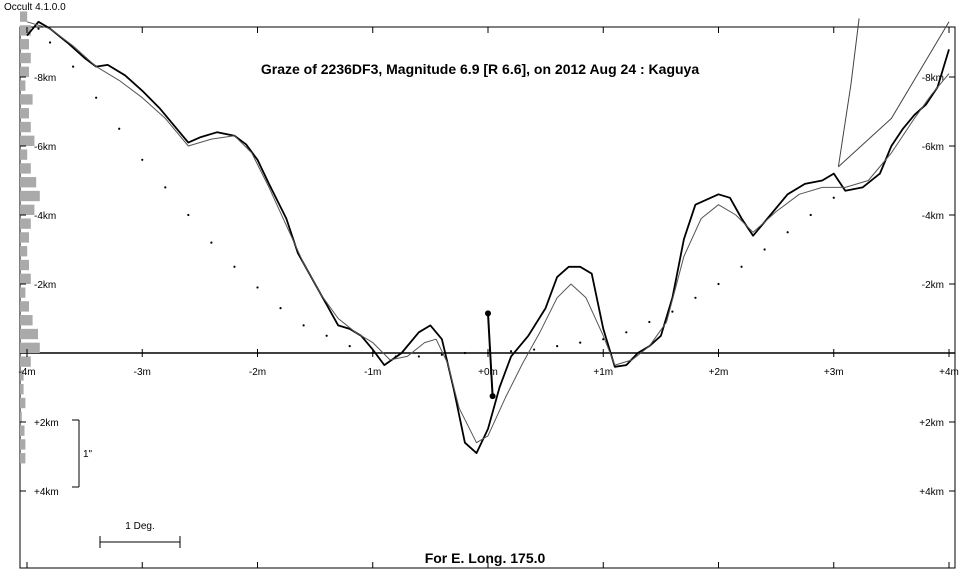 Image resolution: width=980 pixels, height=580 pixels. Describe the element at coordinates (45, 216) in the screenshot. I see `y-tick-label-left: -4km` at that location.